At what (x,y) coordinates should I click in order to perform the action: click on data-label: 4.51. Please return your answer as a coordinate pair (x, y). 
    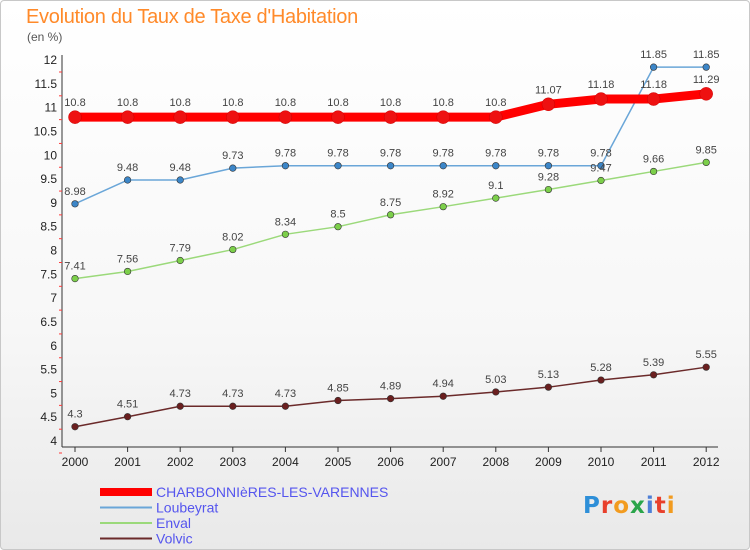
    Looking at the image, I should click on (127, 405).